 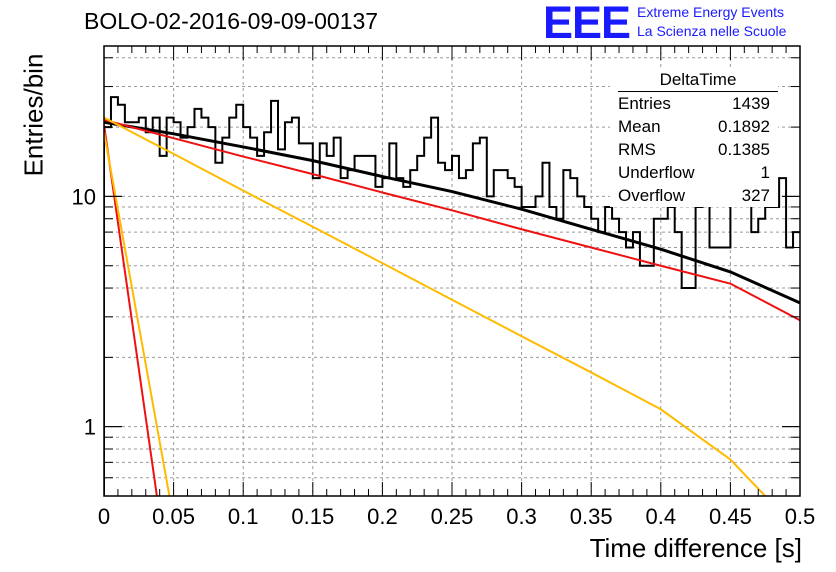 I want to click on stats-value: 327, so click(x=755, y=195).